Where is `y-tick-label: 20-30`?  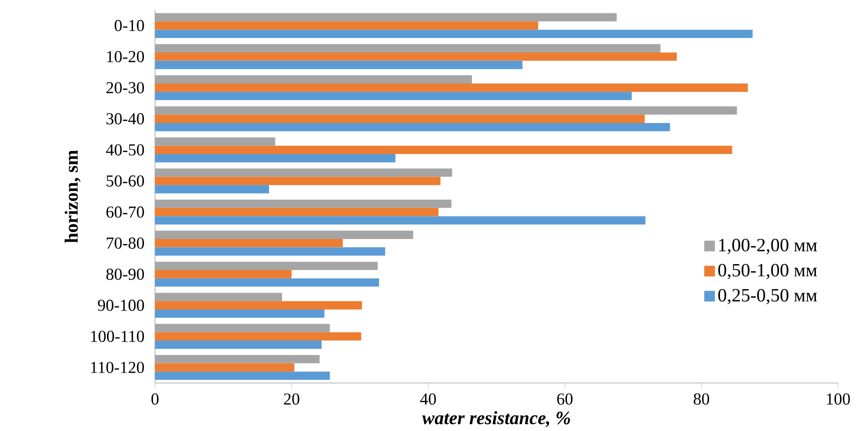
y-tick-label: 20-30 is located at coordinates (125, 88).